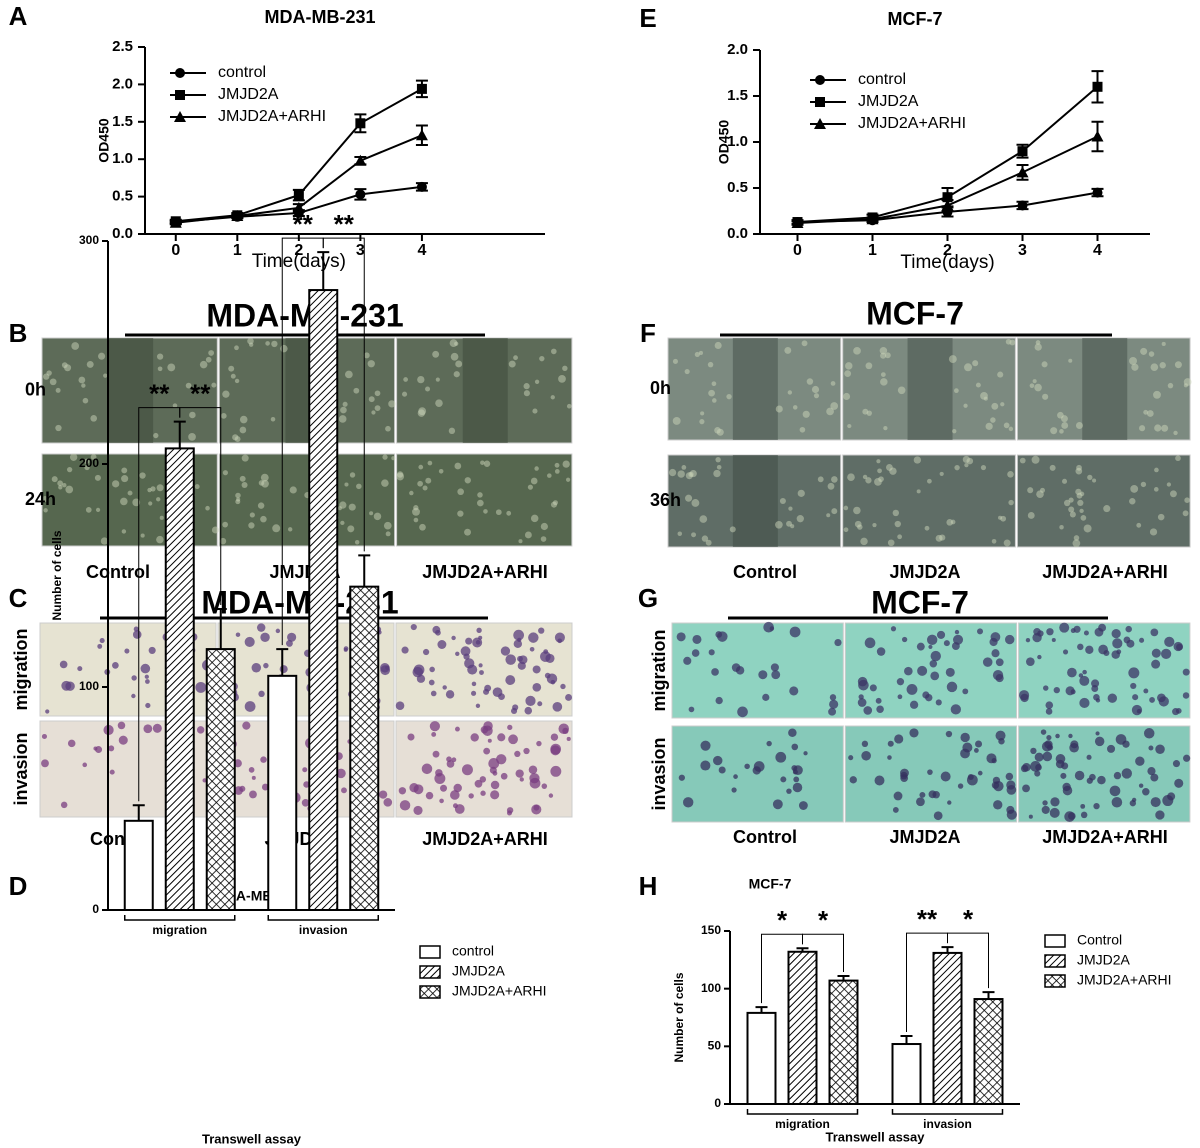  I want to click on category-bracket, so click(323, 918).